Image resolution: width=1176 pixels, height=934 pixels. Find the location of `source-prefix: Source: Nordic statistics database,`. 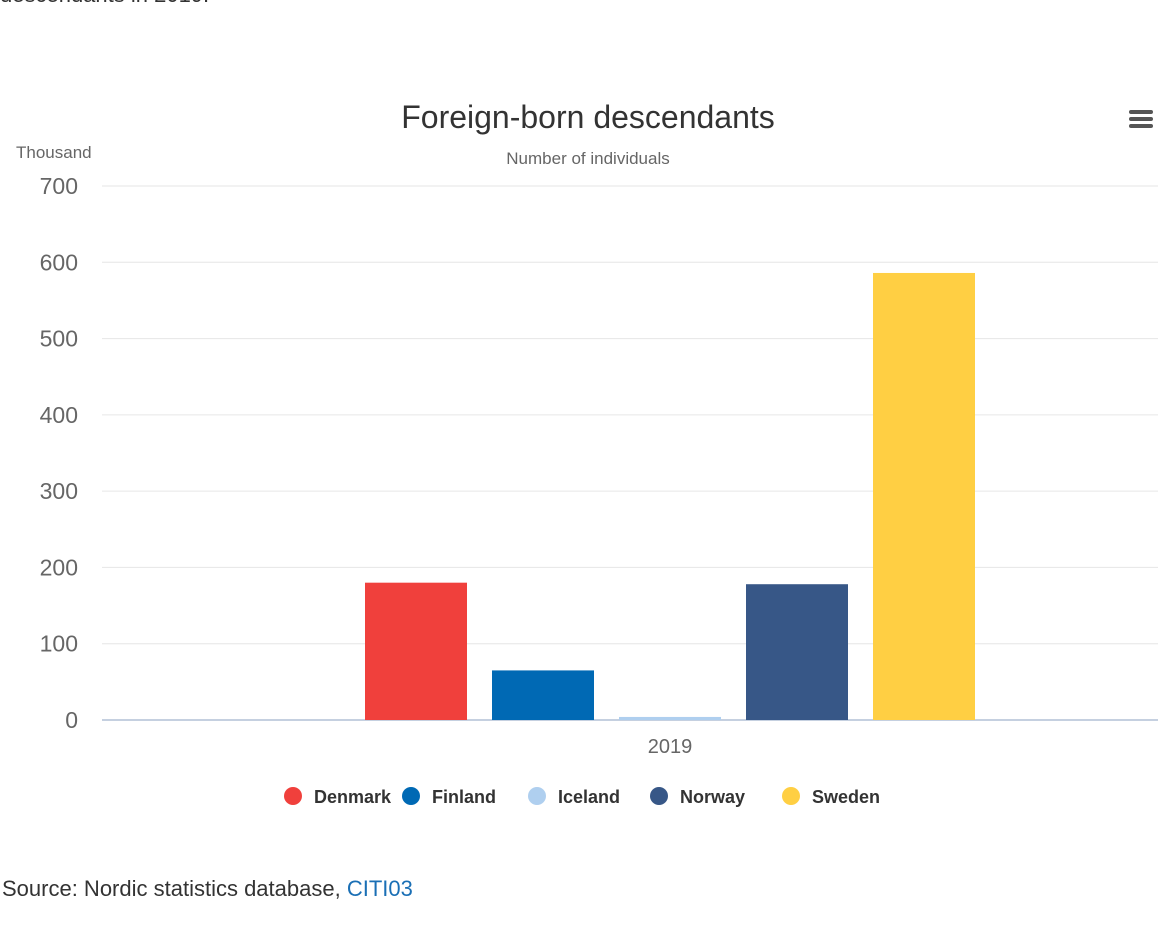

source-prefix: Source: Nordic statistics database, is located at coordinates (174, 888).